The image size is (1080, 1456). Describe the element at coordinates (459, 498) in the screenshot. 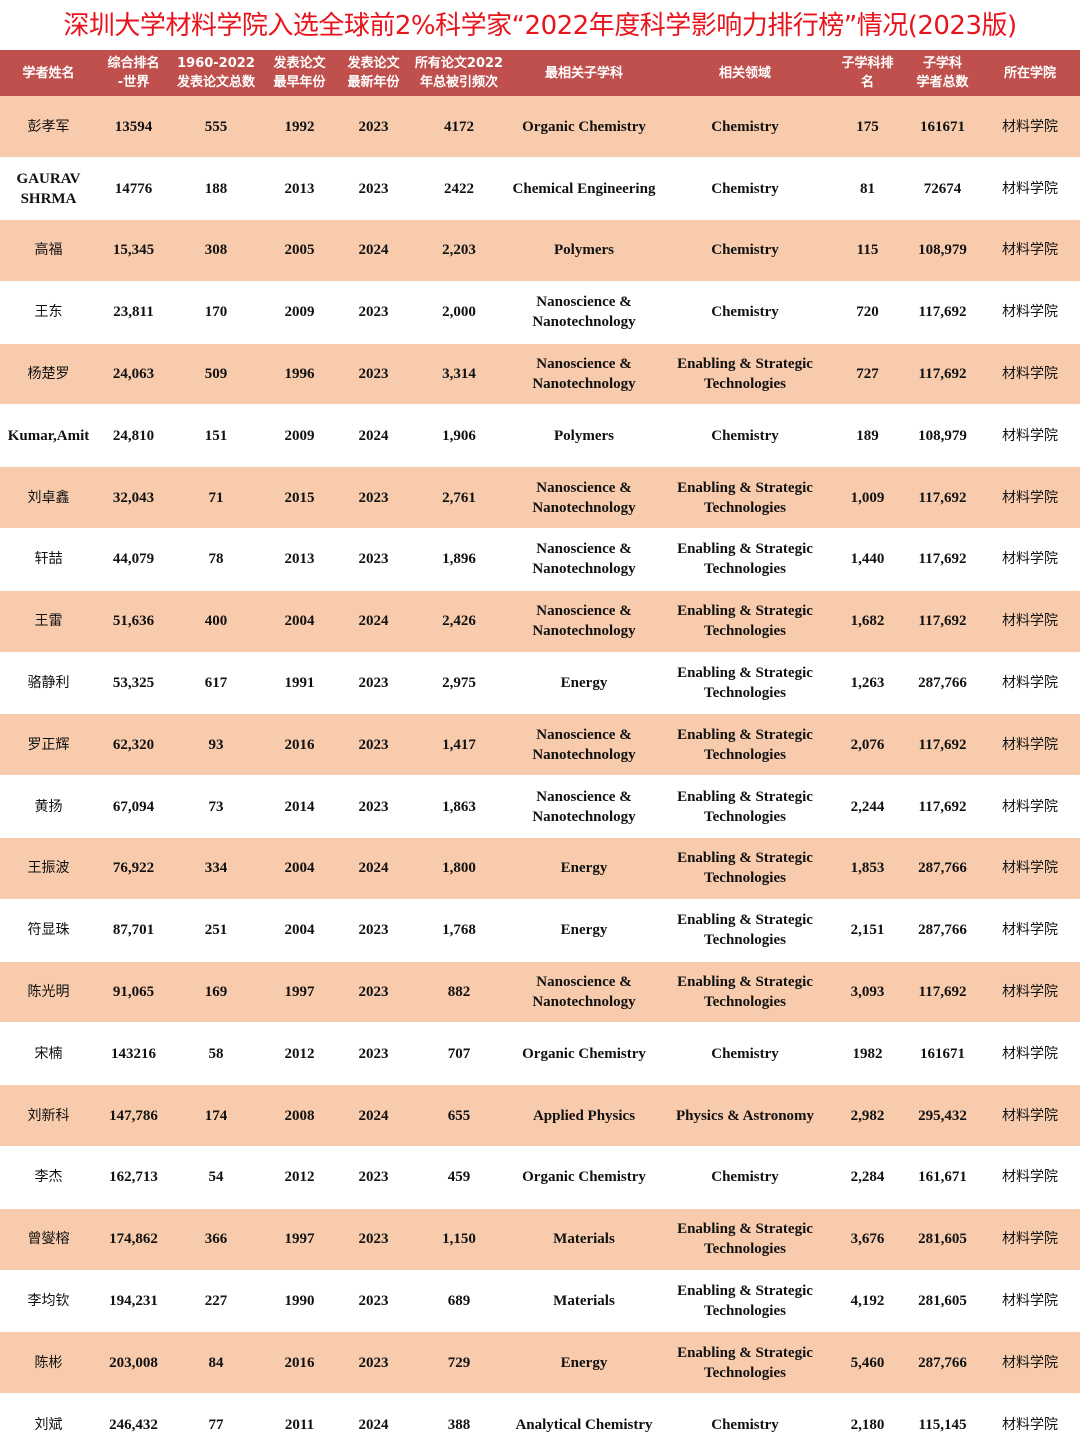

I see `cell-citations-2022: 2,761` at that location.